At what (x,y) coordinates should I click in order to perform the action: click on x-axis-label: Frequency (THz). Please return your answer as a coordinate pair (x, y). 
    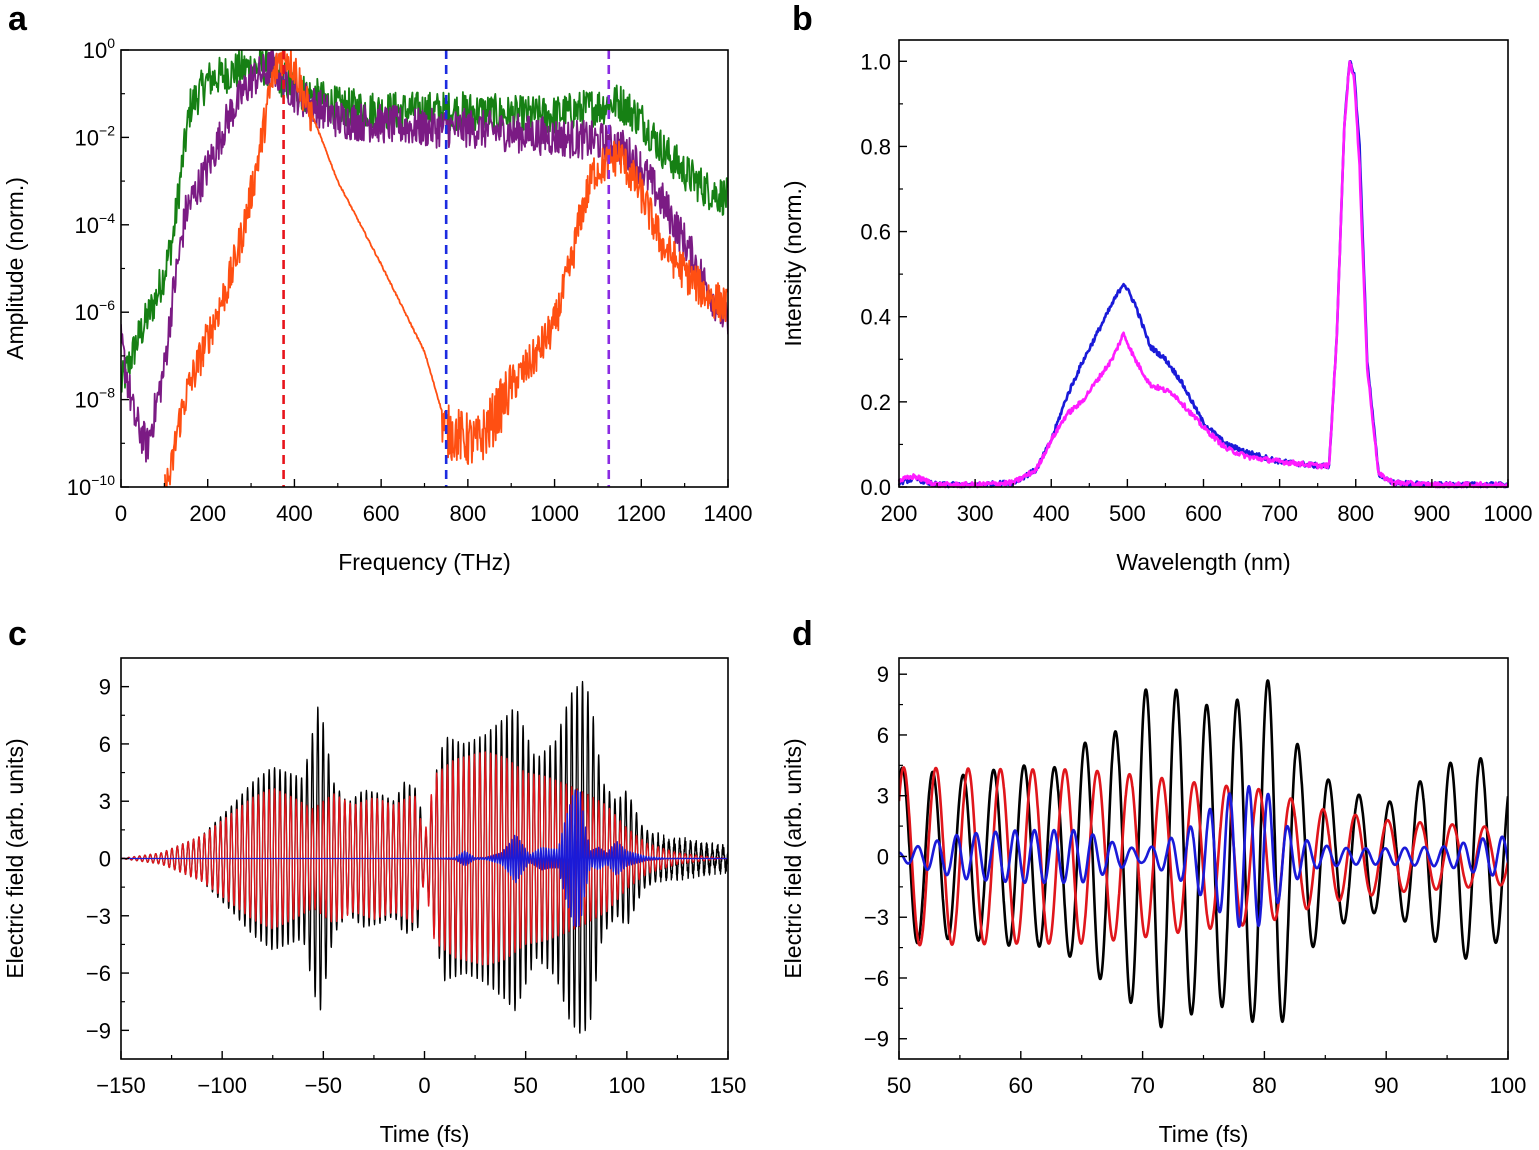
    Looking at the image, I should click on (424, 562).